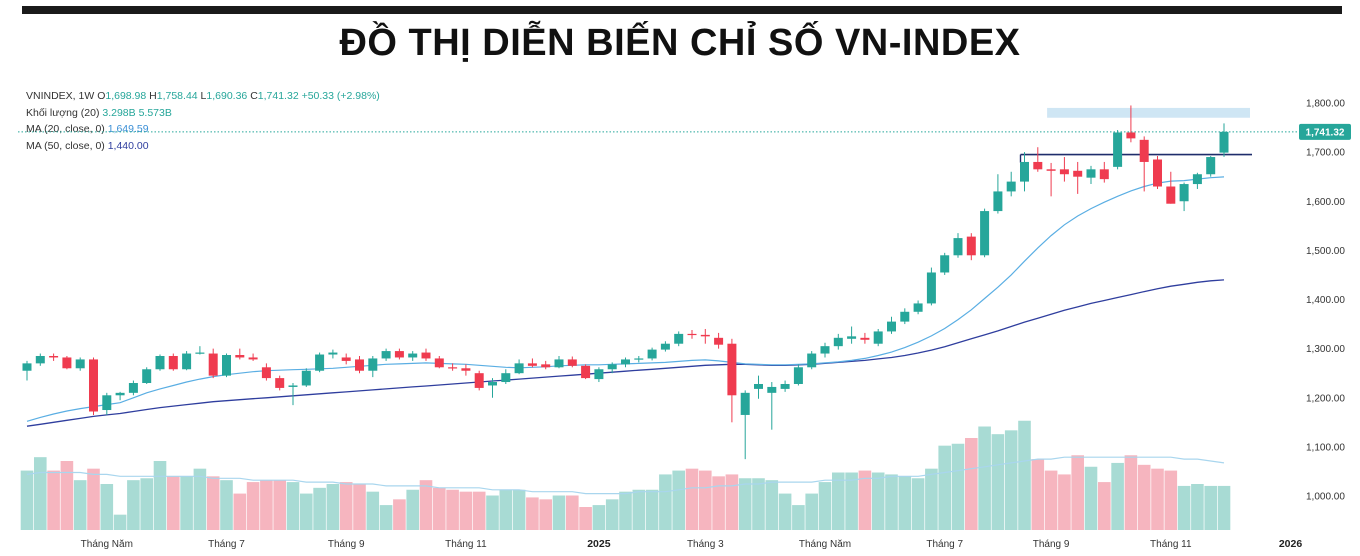 The image size is (1360, 556). Describe the element at coordinates (107, 544) in the screenshot. I see `x-tick-label: Tháng Năm` at that location.